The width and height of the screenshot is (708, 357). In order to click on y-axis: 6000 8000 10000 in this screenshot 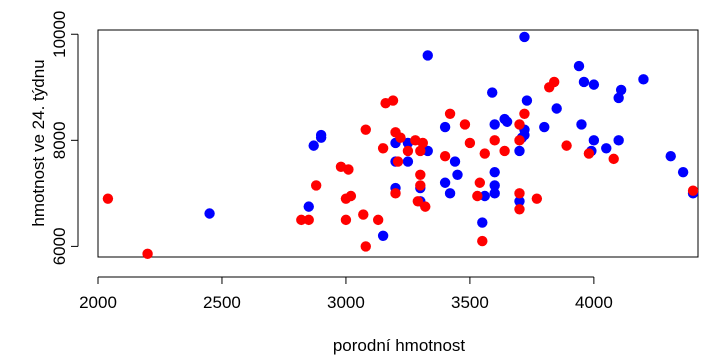, I will do `click(64, 138)`.